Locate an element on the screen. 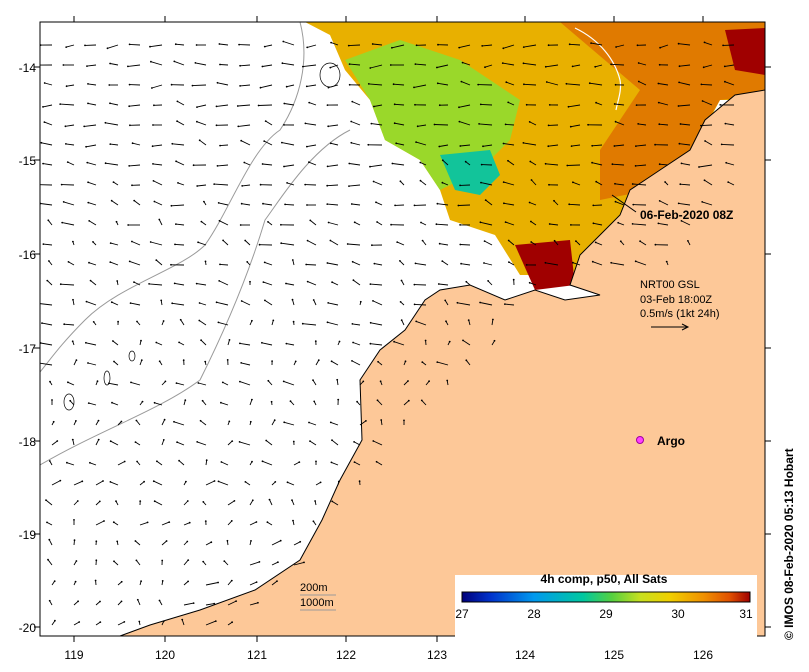 This screenshot has width=809, height=672. latitude-axis: -14 -15 -16 -17 -18 -19 -20 is located at coordinates (28, 348).